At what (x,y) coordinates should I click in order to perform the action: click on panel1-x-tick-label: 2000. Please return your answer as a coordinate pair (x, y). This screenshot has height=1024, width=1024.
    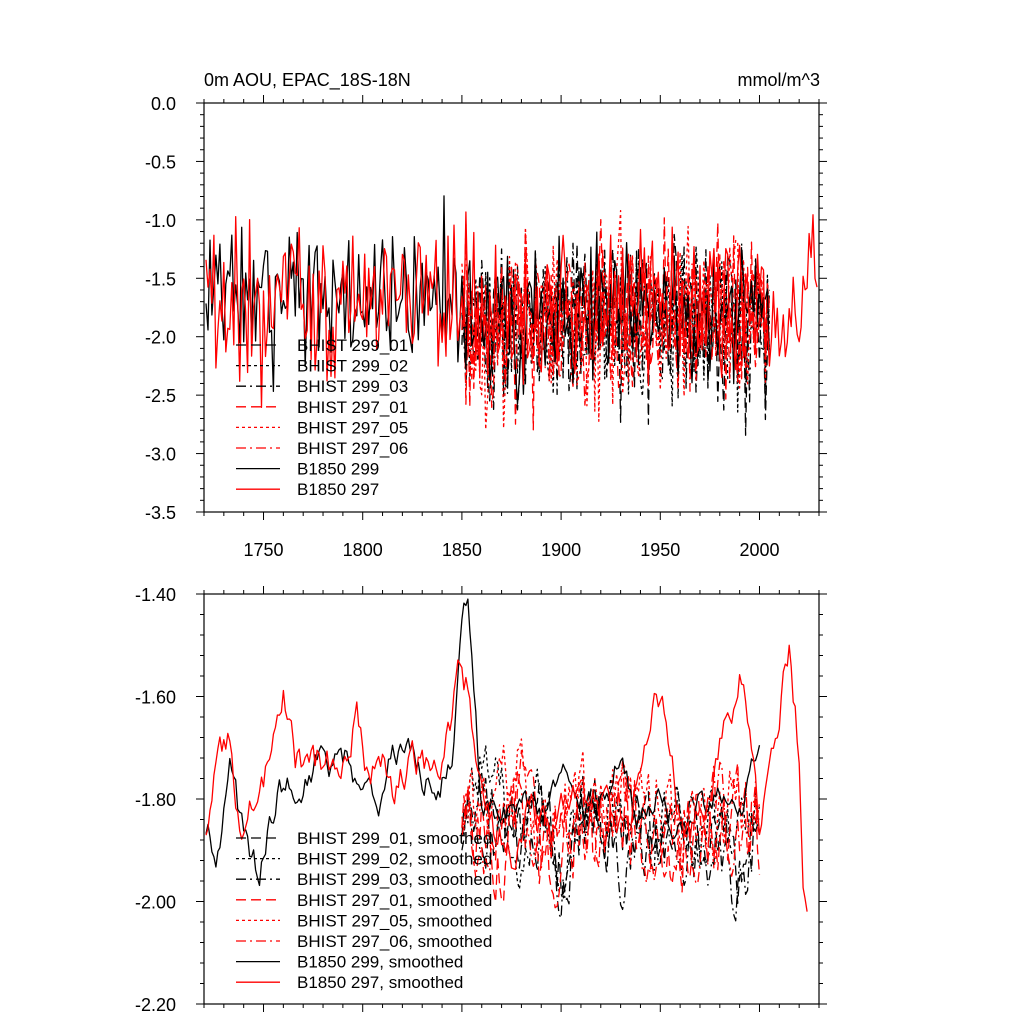
    Looking at the image, I should click on (759, 550).